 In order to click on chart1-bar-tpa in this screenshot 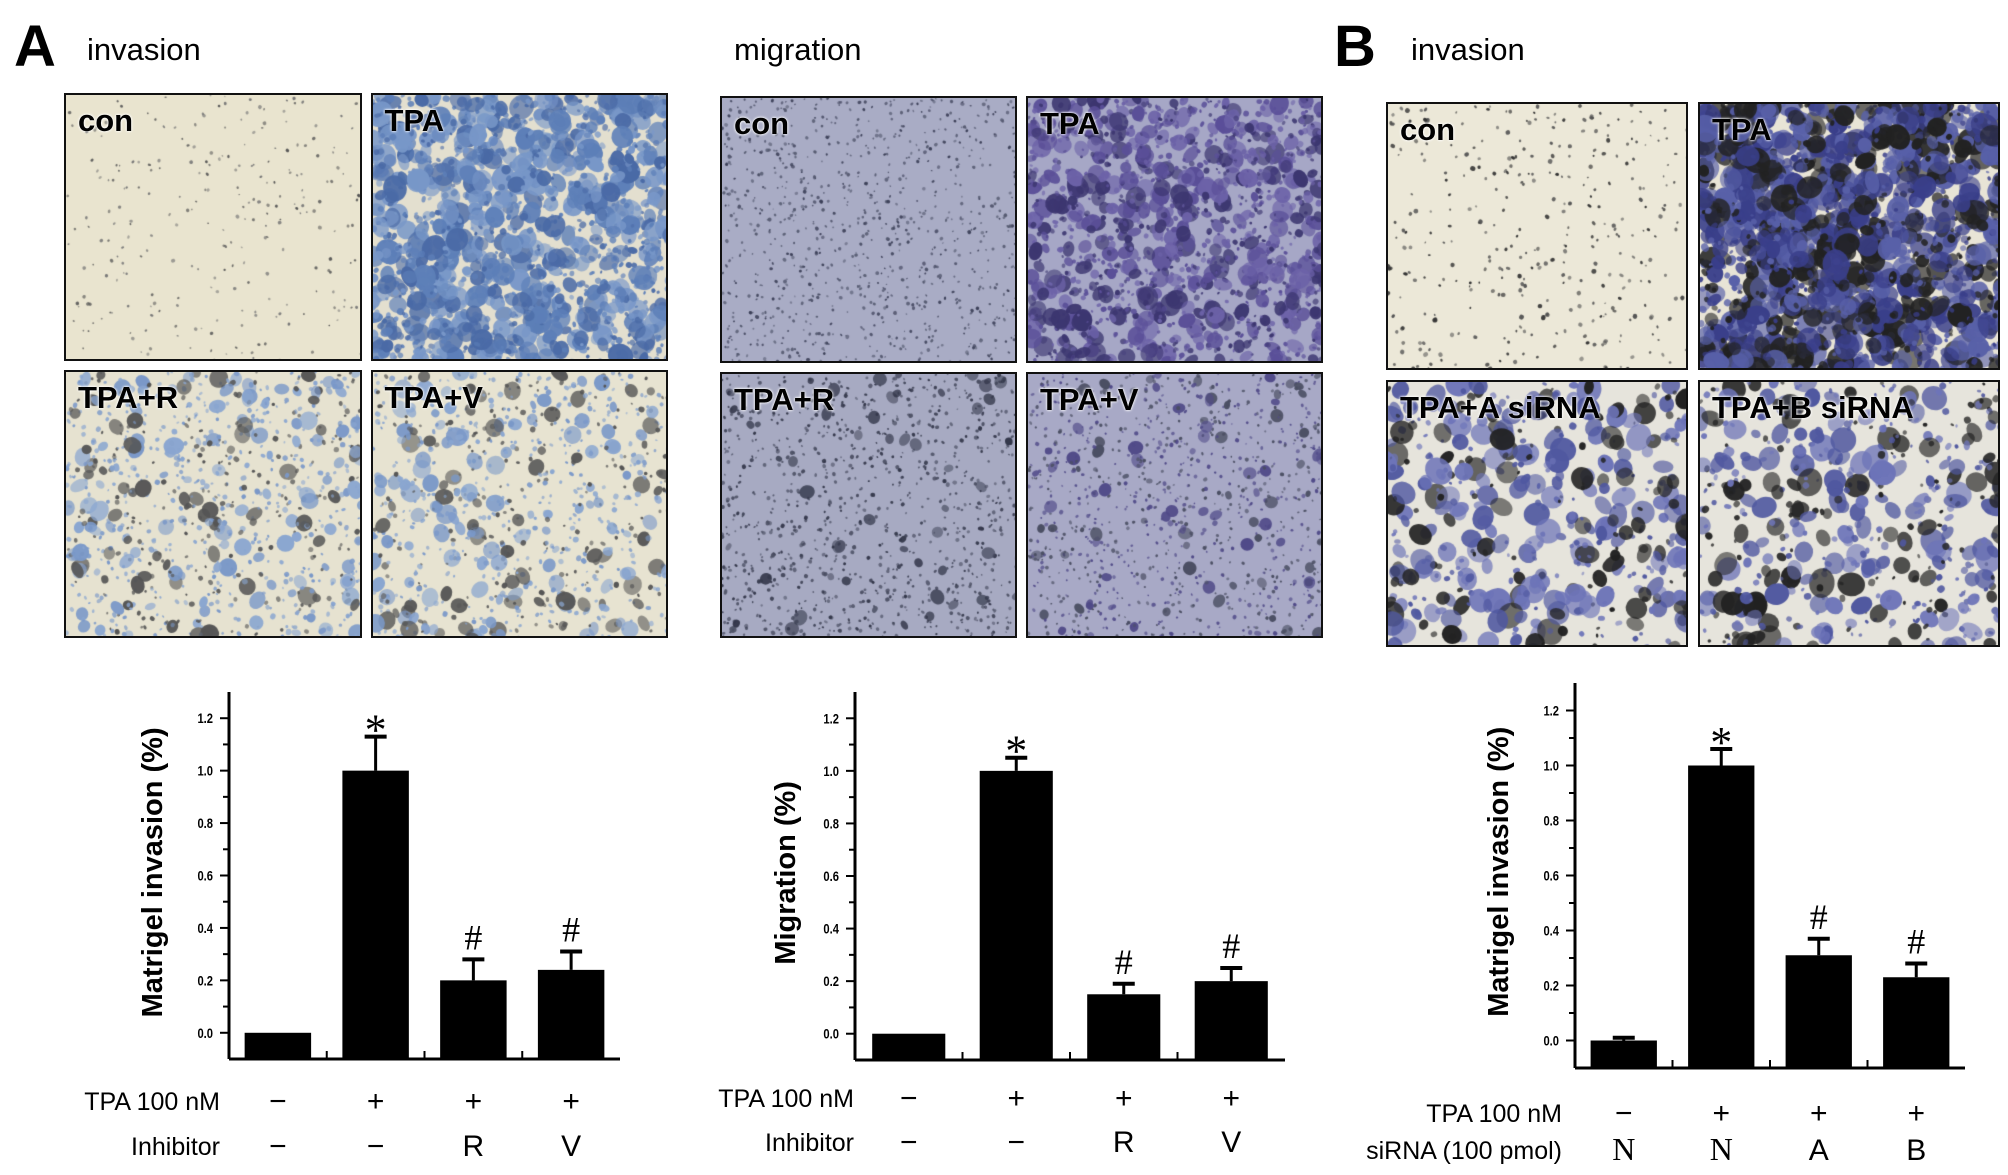, I will do `click(375, 914)`.